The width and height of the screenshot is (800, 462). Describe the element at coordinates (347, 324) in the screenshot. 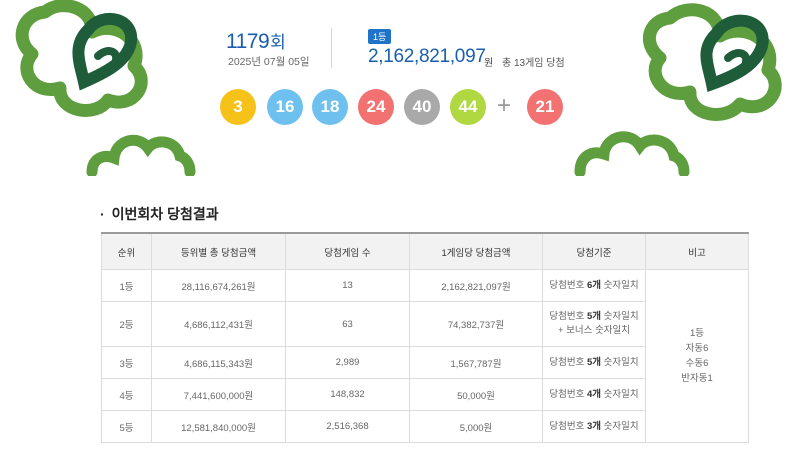

I see `winning-games-cell: 63` at that location.